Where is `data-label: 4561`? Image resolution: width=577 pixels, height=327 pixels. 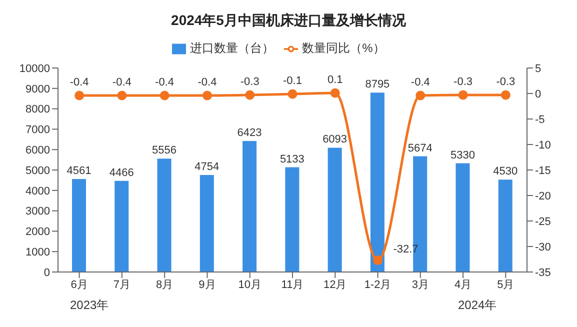 data-label: 4561 is located at coordinates (79, 170).